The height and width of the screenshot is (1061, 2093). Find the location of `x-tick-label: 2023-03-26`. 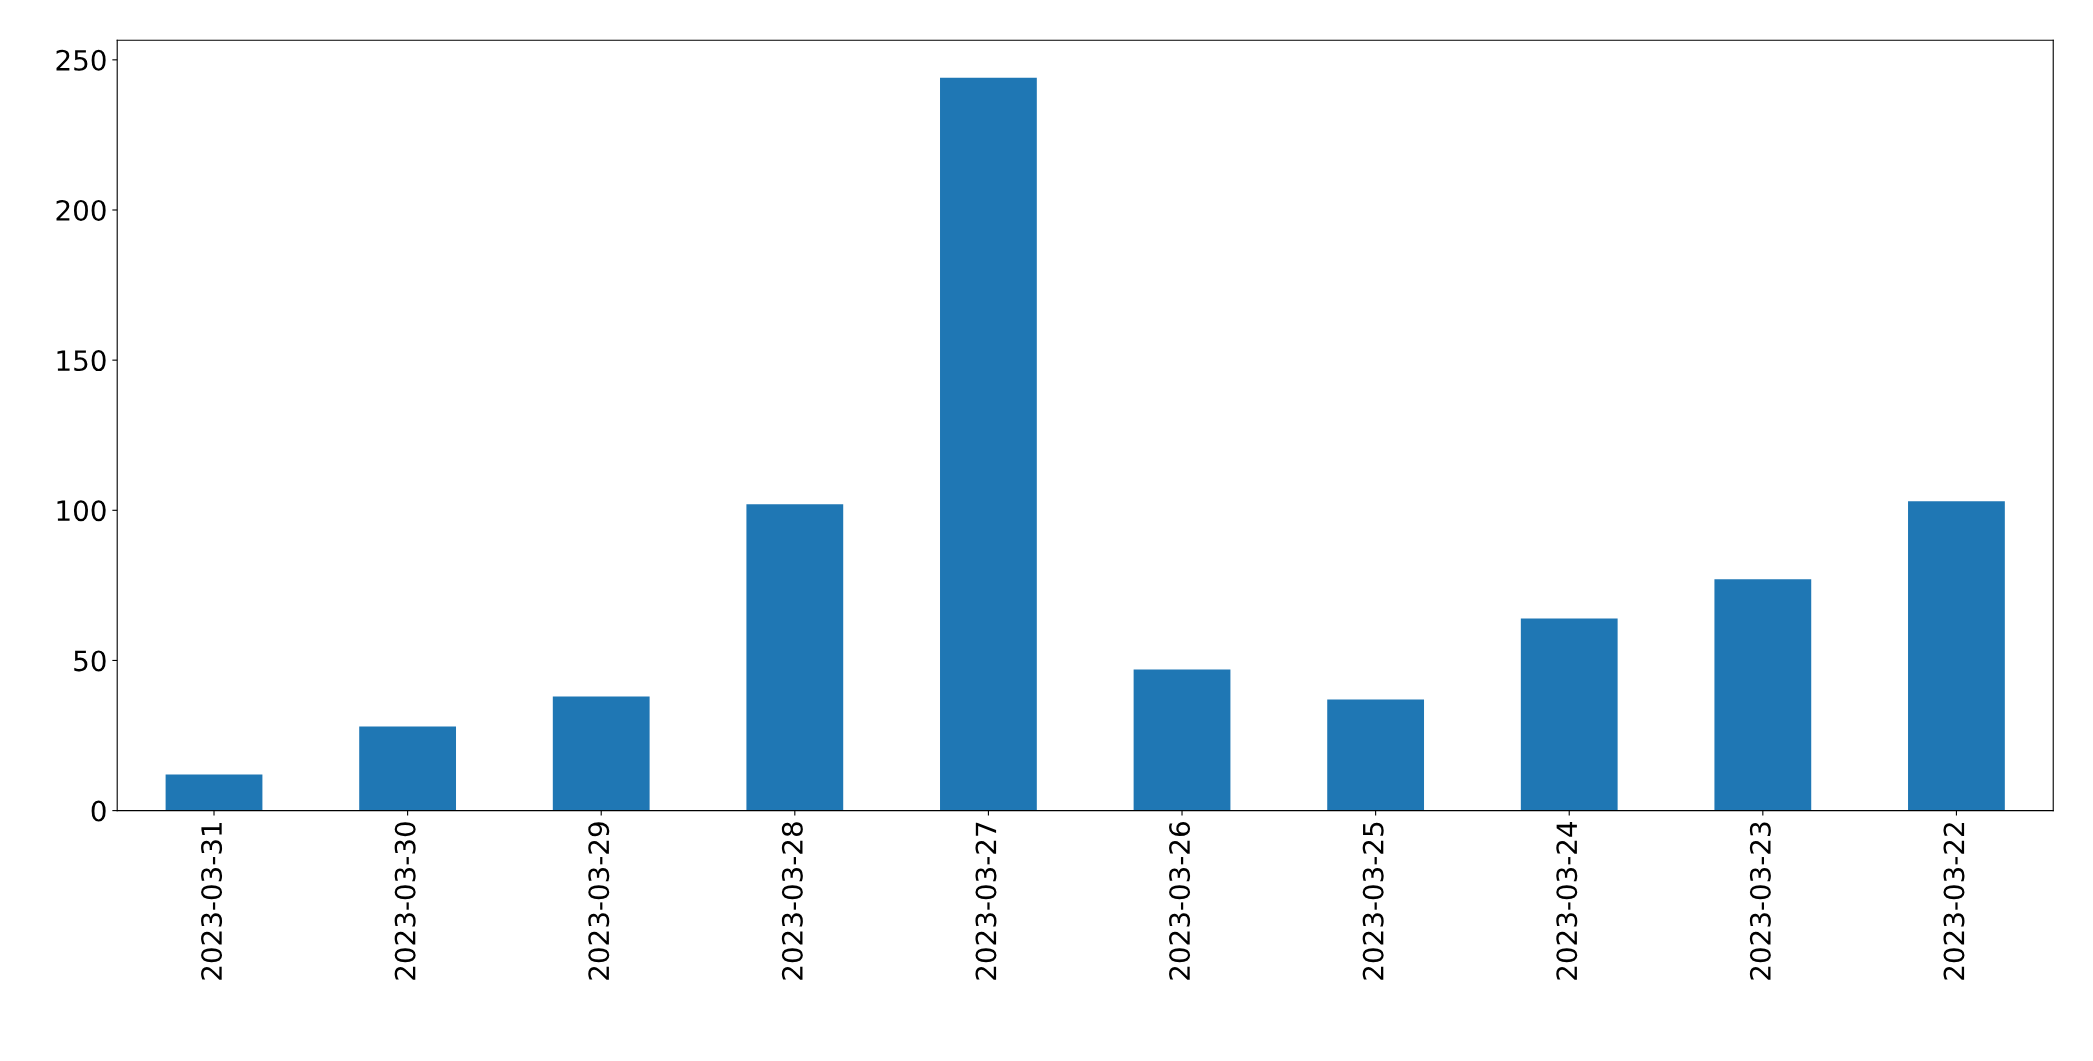

x-tick-label: 2023-03-26 is located at coordinates (1180, 901).